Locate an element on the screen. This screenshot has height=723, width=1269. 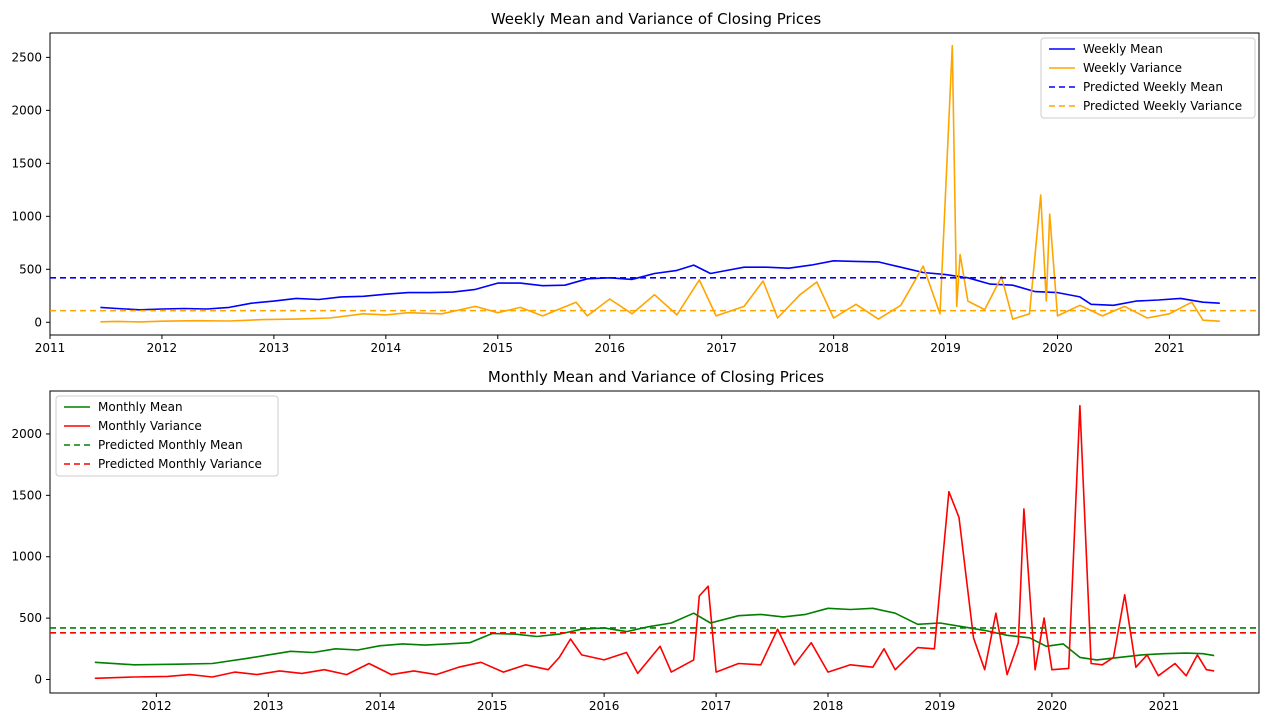
monthly-x-tick-label: 2012 is located at coordinates (156, 706).